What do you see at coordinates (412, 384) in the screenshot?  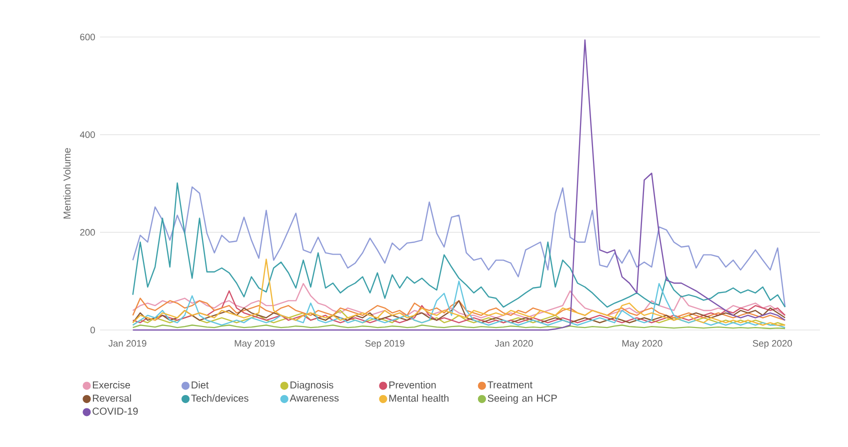 I see `legend-label: Prevention` at bounding box center [412, 384].